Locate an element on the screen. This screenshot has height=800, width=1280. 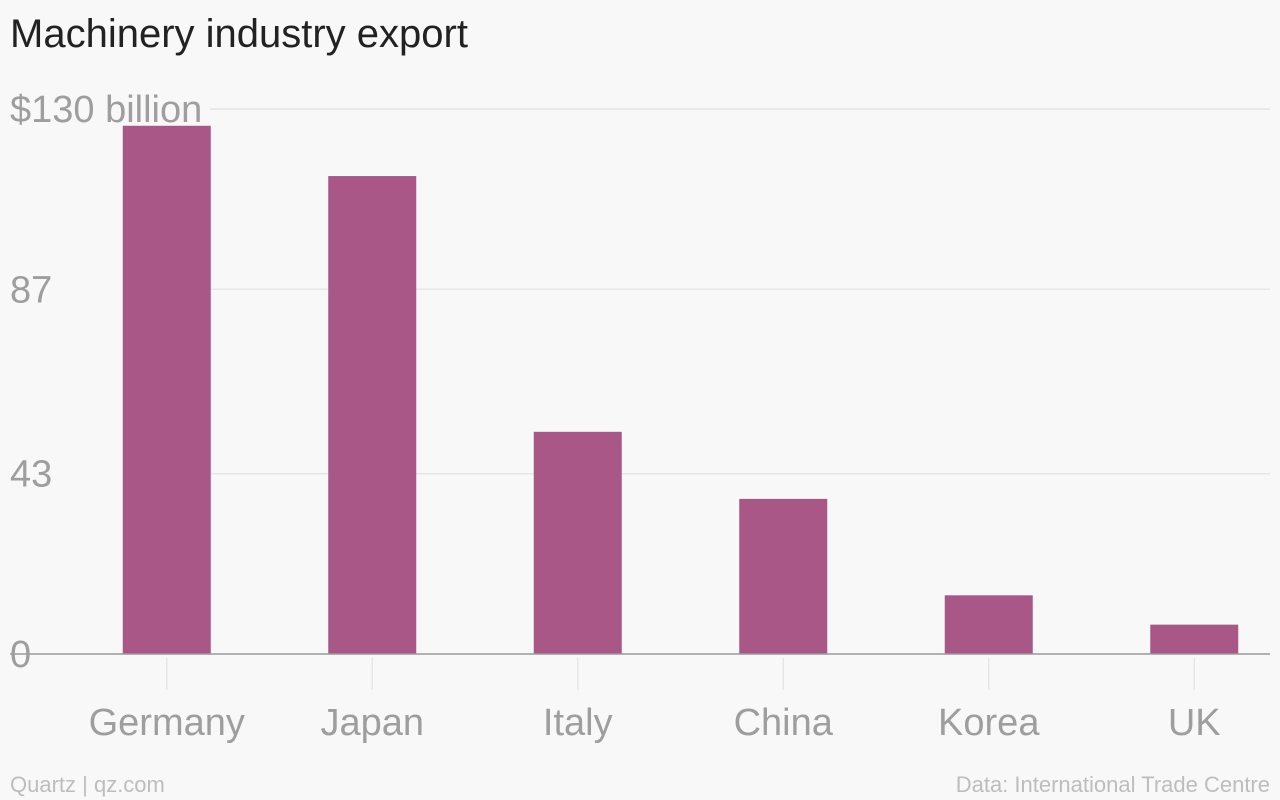
footer-source-brand: Quartz | qz.com is located at coordinates (87, 784).